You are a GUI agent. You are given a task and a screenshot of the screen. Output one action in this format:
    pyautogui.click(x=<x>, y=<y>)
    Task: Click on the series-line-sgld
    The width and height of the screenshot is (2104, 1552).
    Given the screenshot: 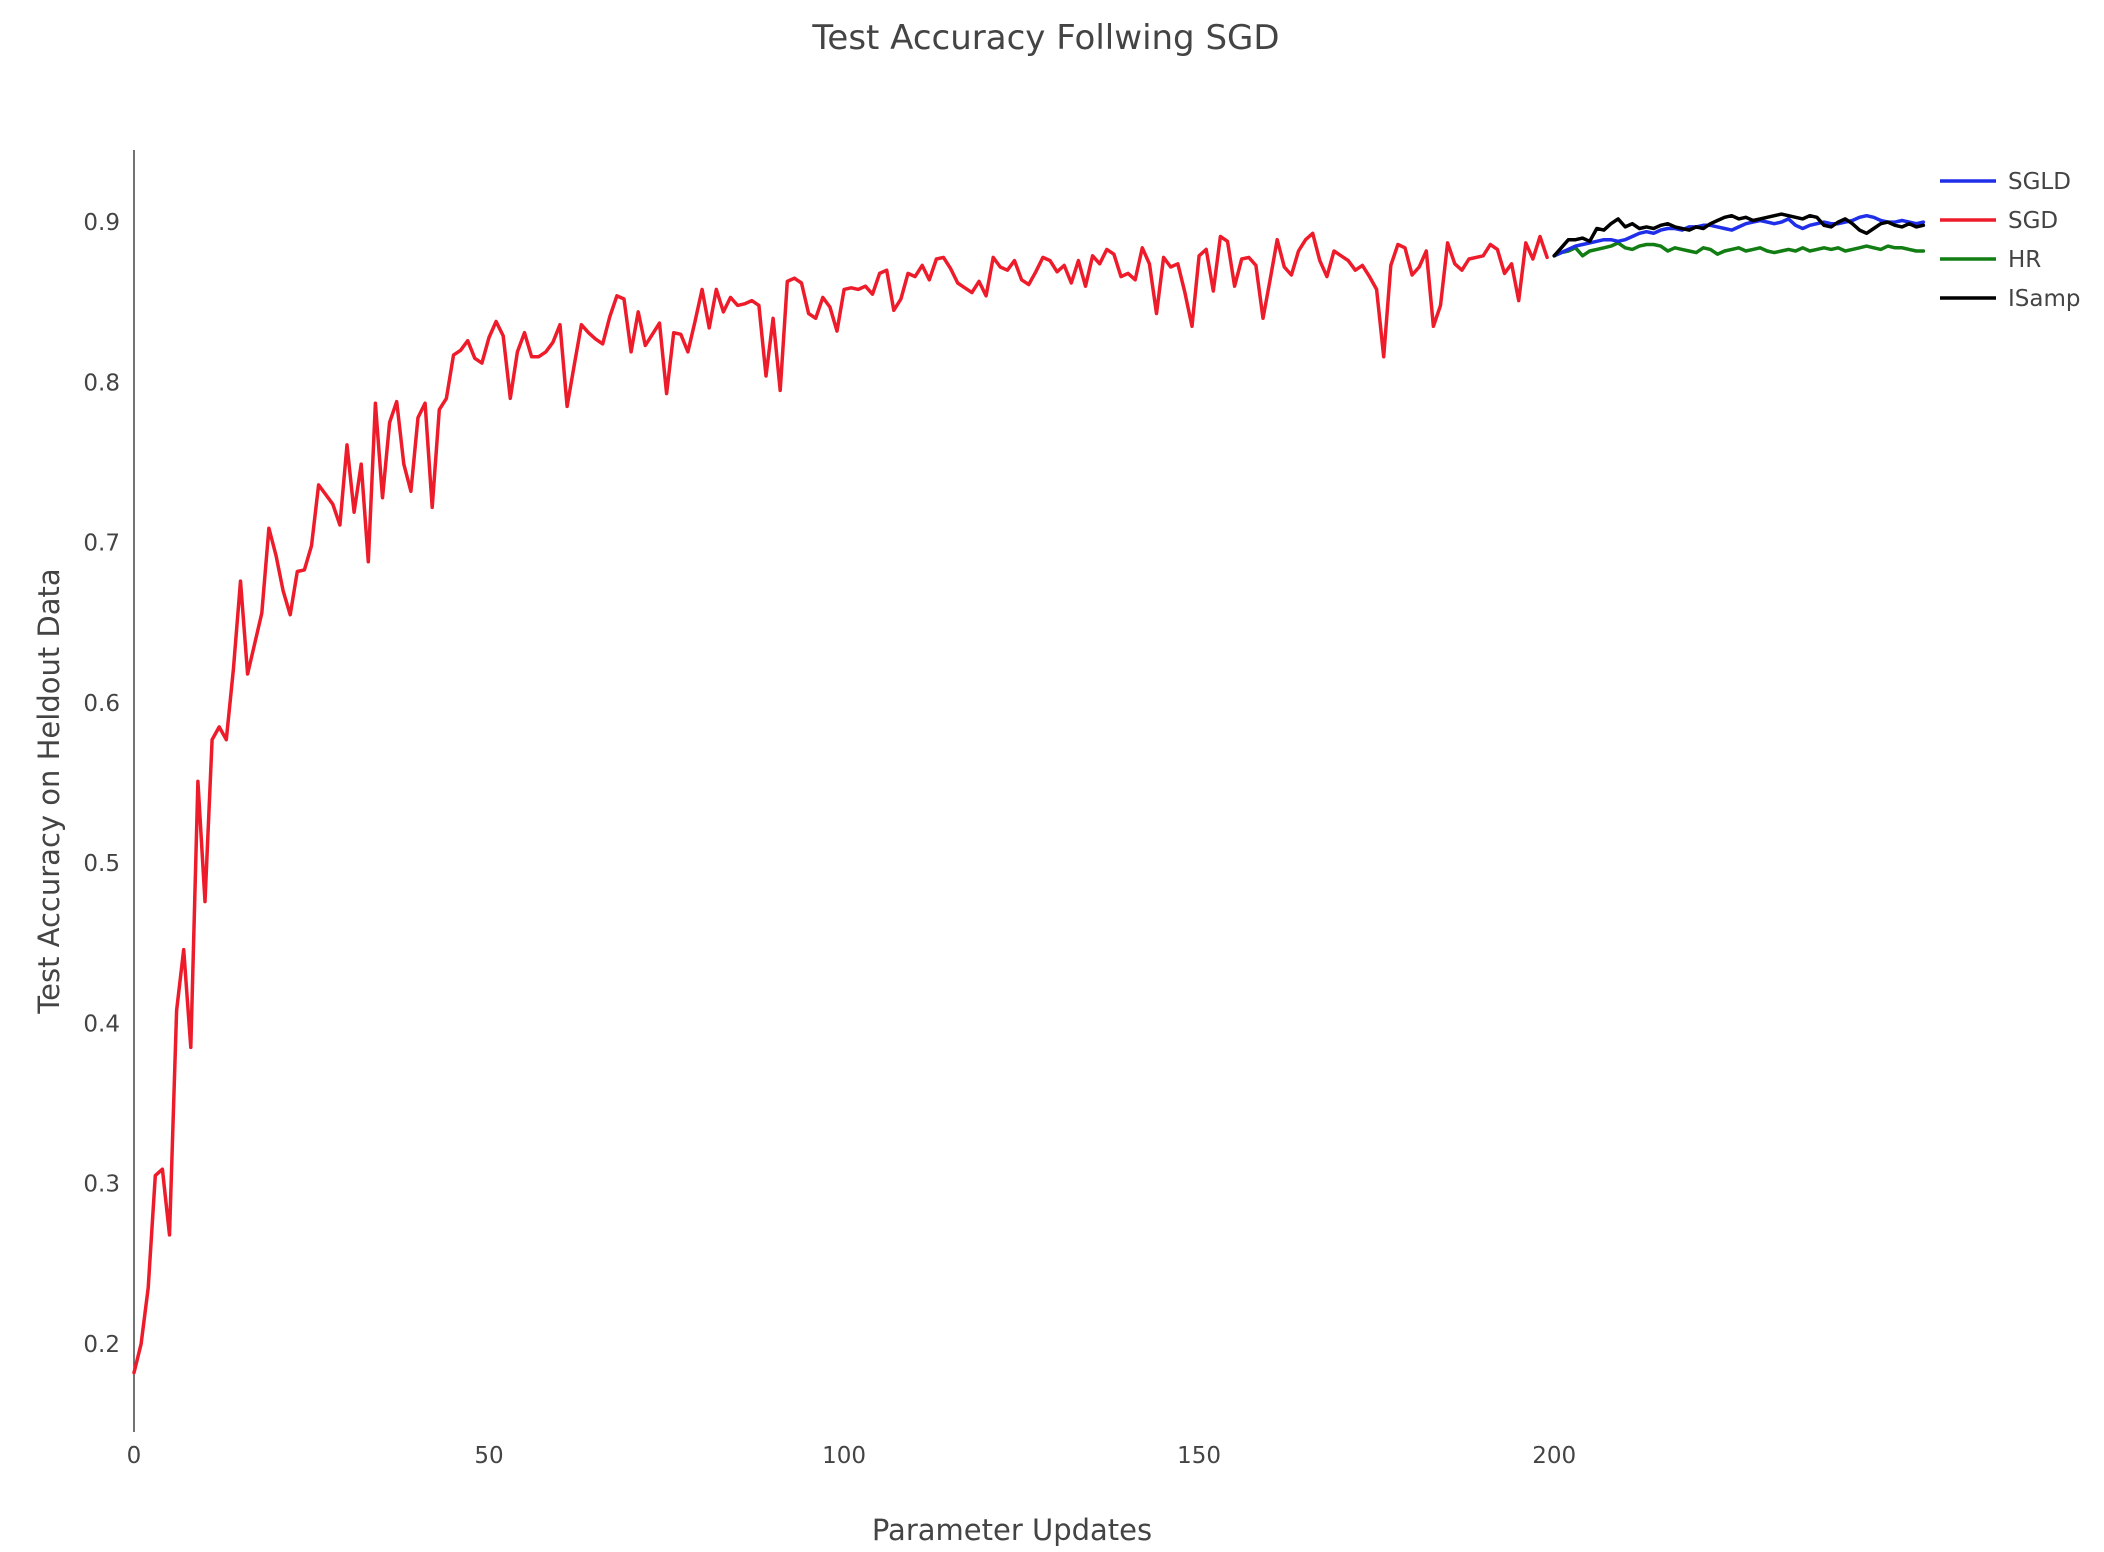 What is the action you would take?
    pyautogui.click(x=1739, y=235)
    